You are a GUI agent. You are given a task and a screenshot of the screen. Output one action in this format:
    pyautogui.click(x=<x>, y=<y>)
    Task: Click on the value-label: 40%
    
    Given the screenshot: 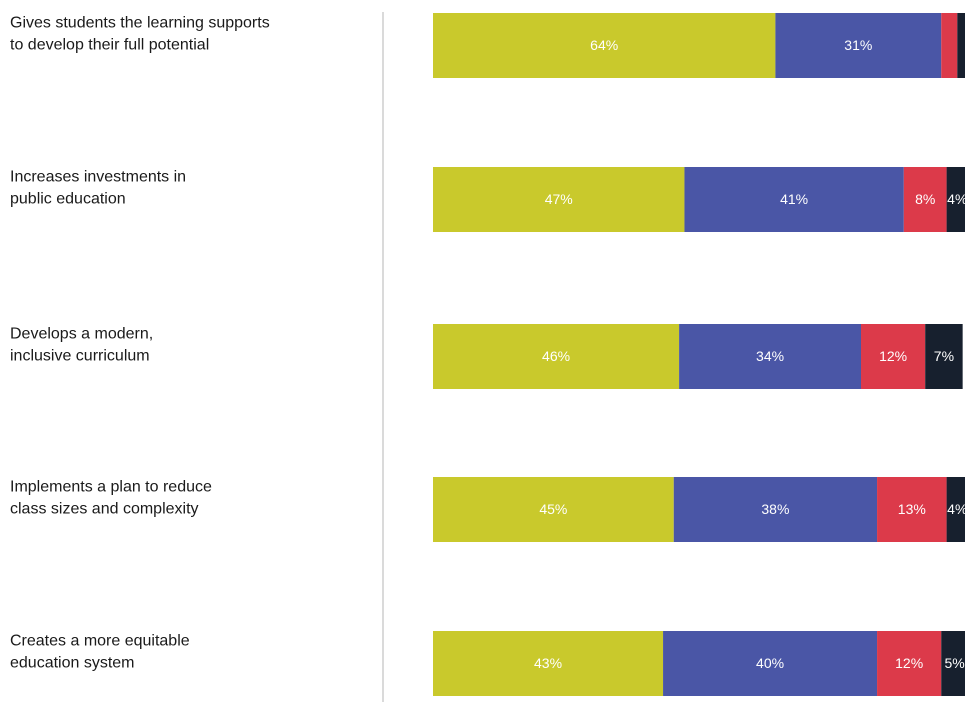 What is the action you would take?
    pyautogui.click(x=770, y=663)
    